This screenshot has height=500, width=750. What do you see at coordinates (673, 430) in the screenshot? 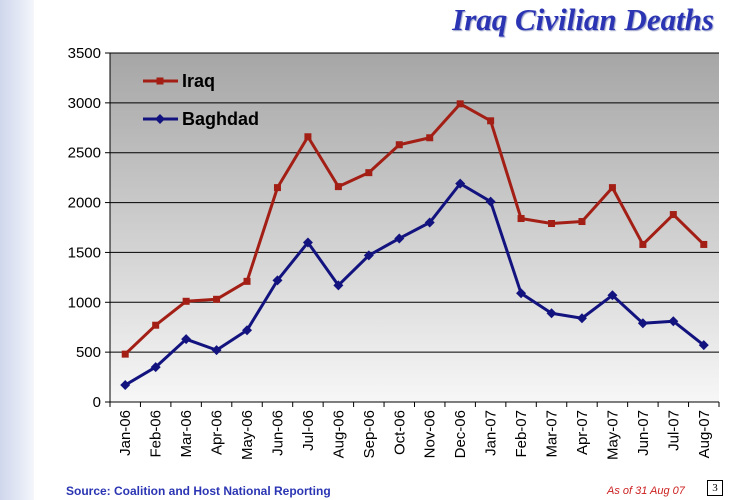
I see `x-tick-label: Jul-07` at bounding box center [673, 430].